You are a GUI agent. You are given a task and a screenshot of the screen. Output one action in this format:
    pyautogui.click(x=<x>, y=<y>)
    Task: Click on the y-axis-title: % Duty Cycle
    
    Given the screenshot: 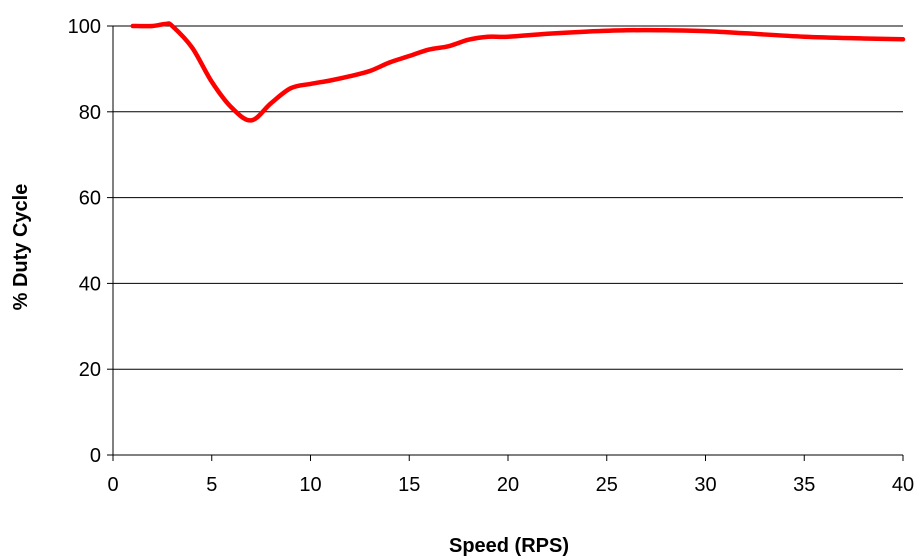 What is the action you would take?
    pyautogui.click(x=21, y=247)
    